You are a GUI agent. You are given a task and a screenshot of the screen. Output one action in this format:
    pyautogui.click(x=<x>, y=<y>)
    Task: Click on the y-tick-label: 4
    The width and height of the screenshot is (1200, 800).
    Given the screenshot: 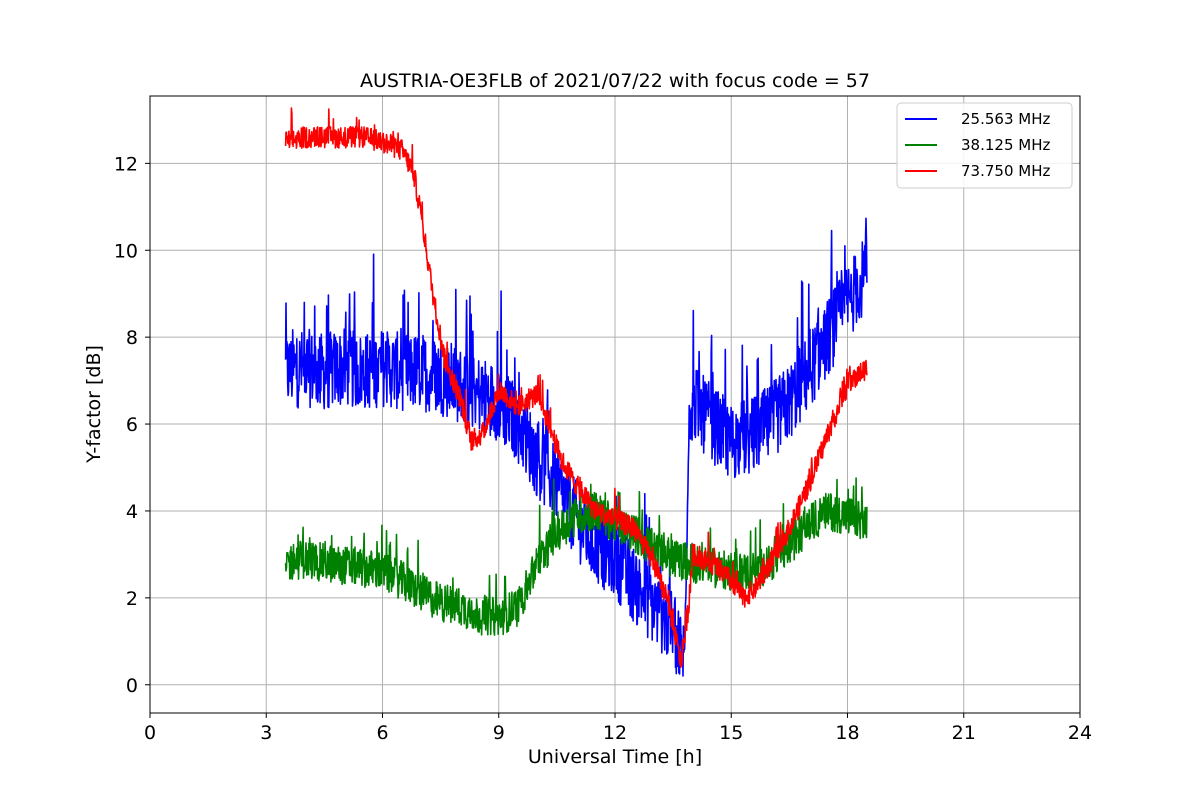 What is the action you would take?
    pyautogui.click(x=132, y=512)
    